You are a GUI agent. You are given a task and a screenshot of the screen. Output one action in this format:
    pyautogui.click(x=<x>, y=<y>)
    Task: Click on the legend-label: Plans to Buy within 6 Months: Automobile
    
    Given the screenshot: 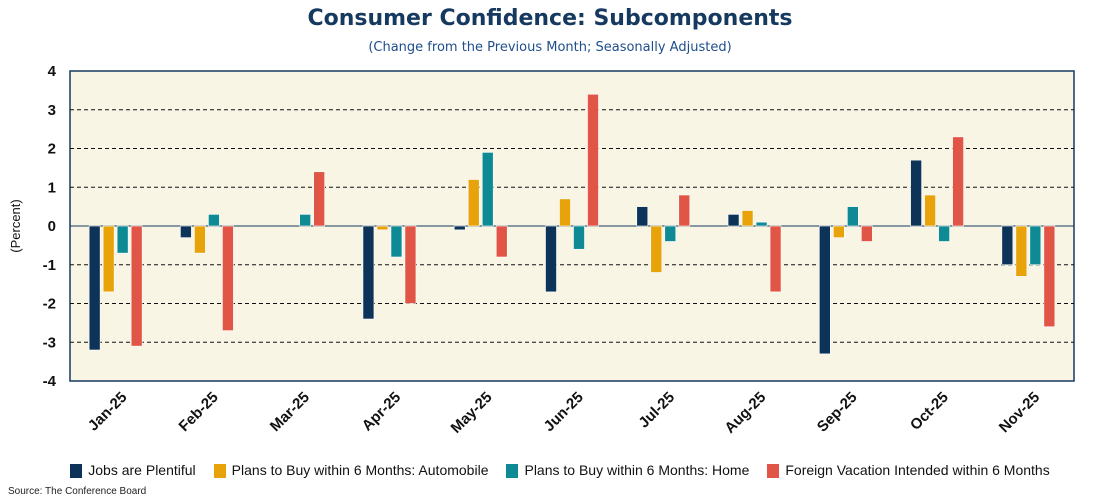 What is the action you would take?
    pyautogui.click(x=360, y=470)
    